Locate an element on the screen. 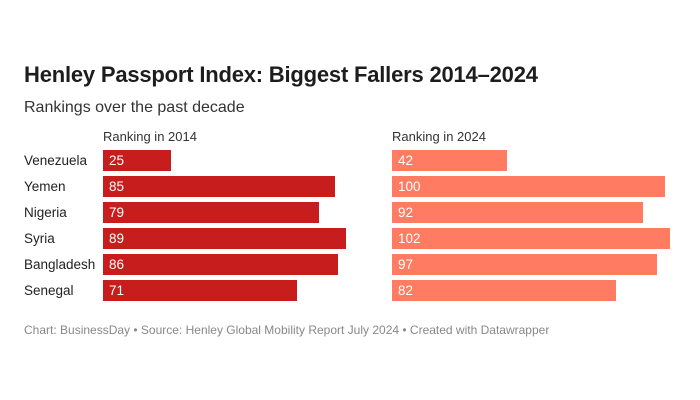 Image resolution: width=700 pixels, height=400 pixels. data-label: 102 is located at coordinates (409, 238).